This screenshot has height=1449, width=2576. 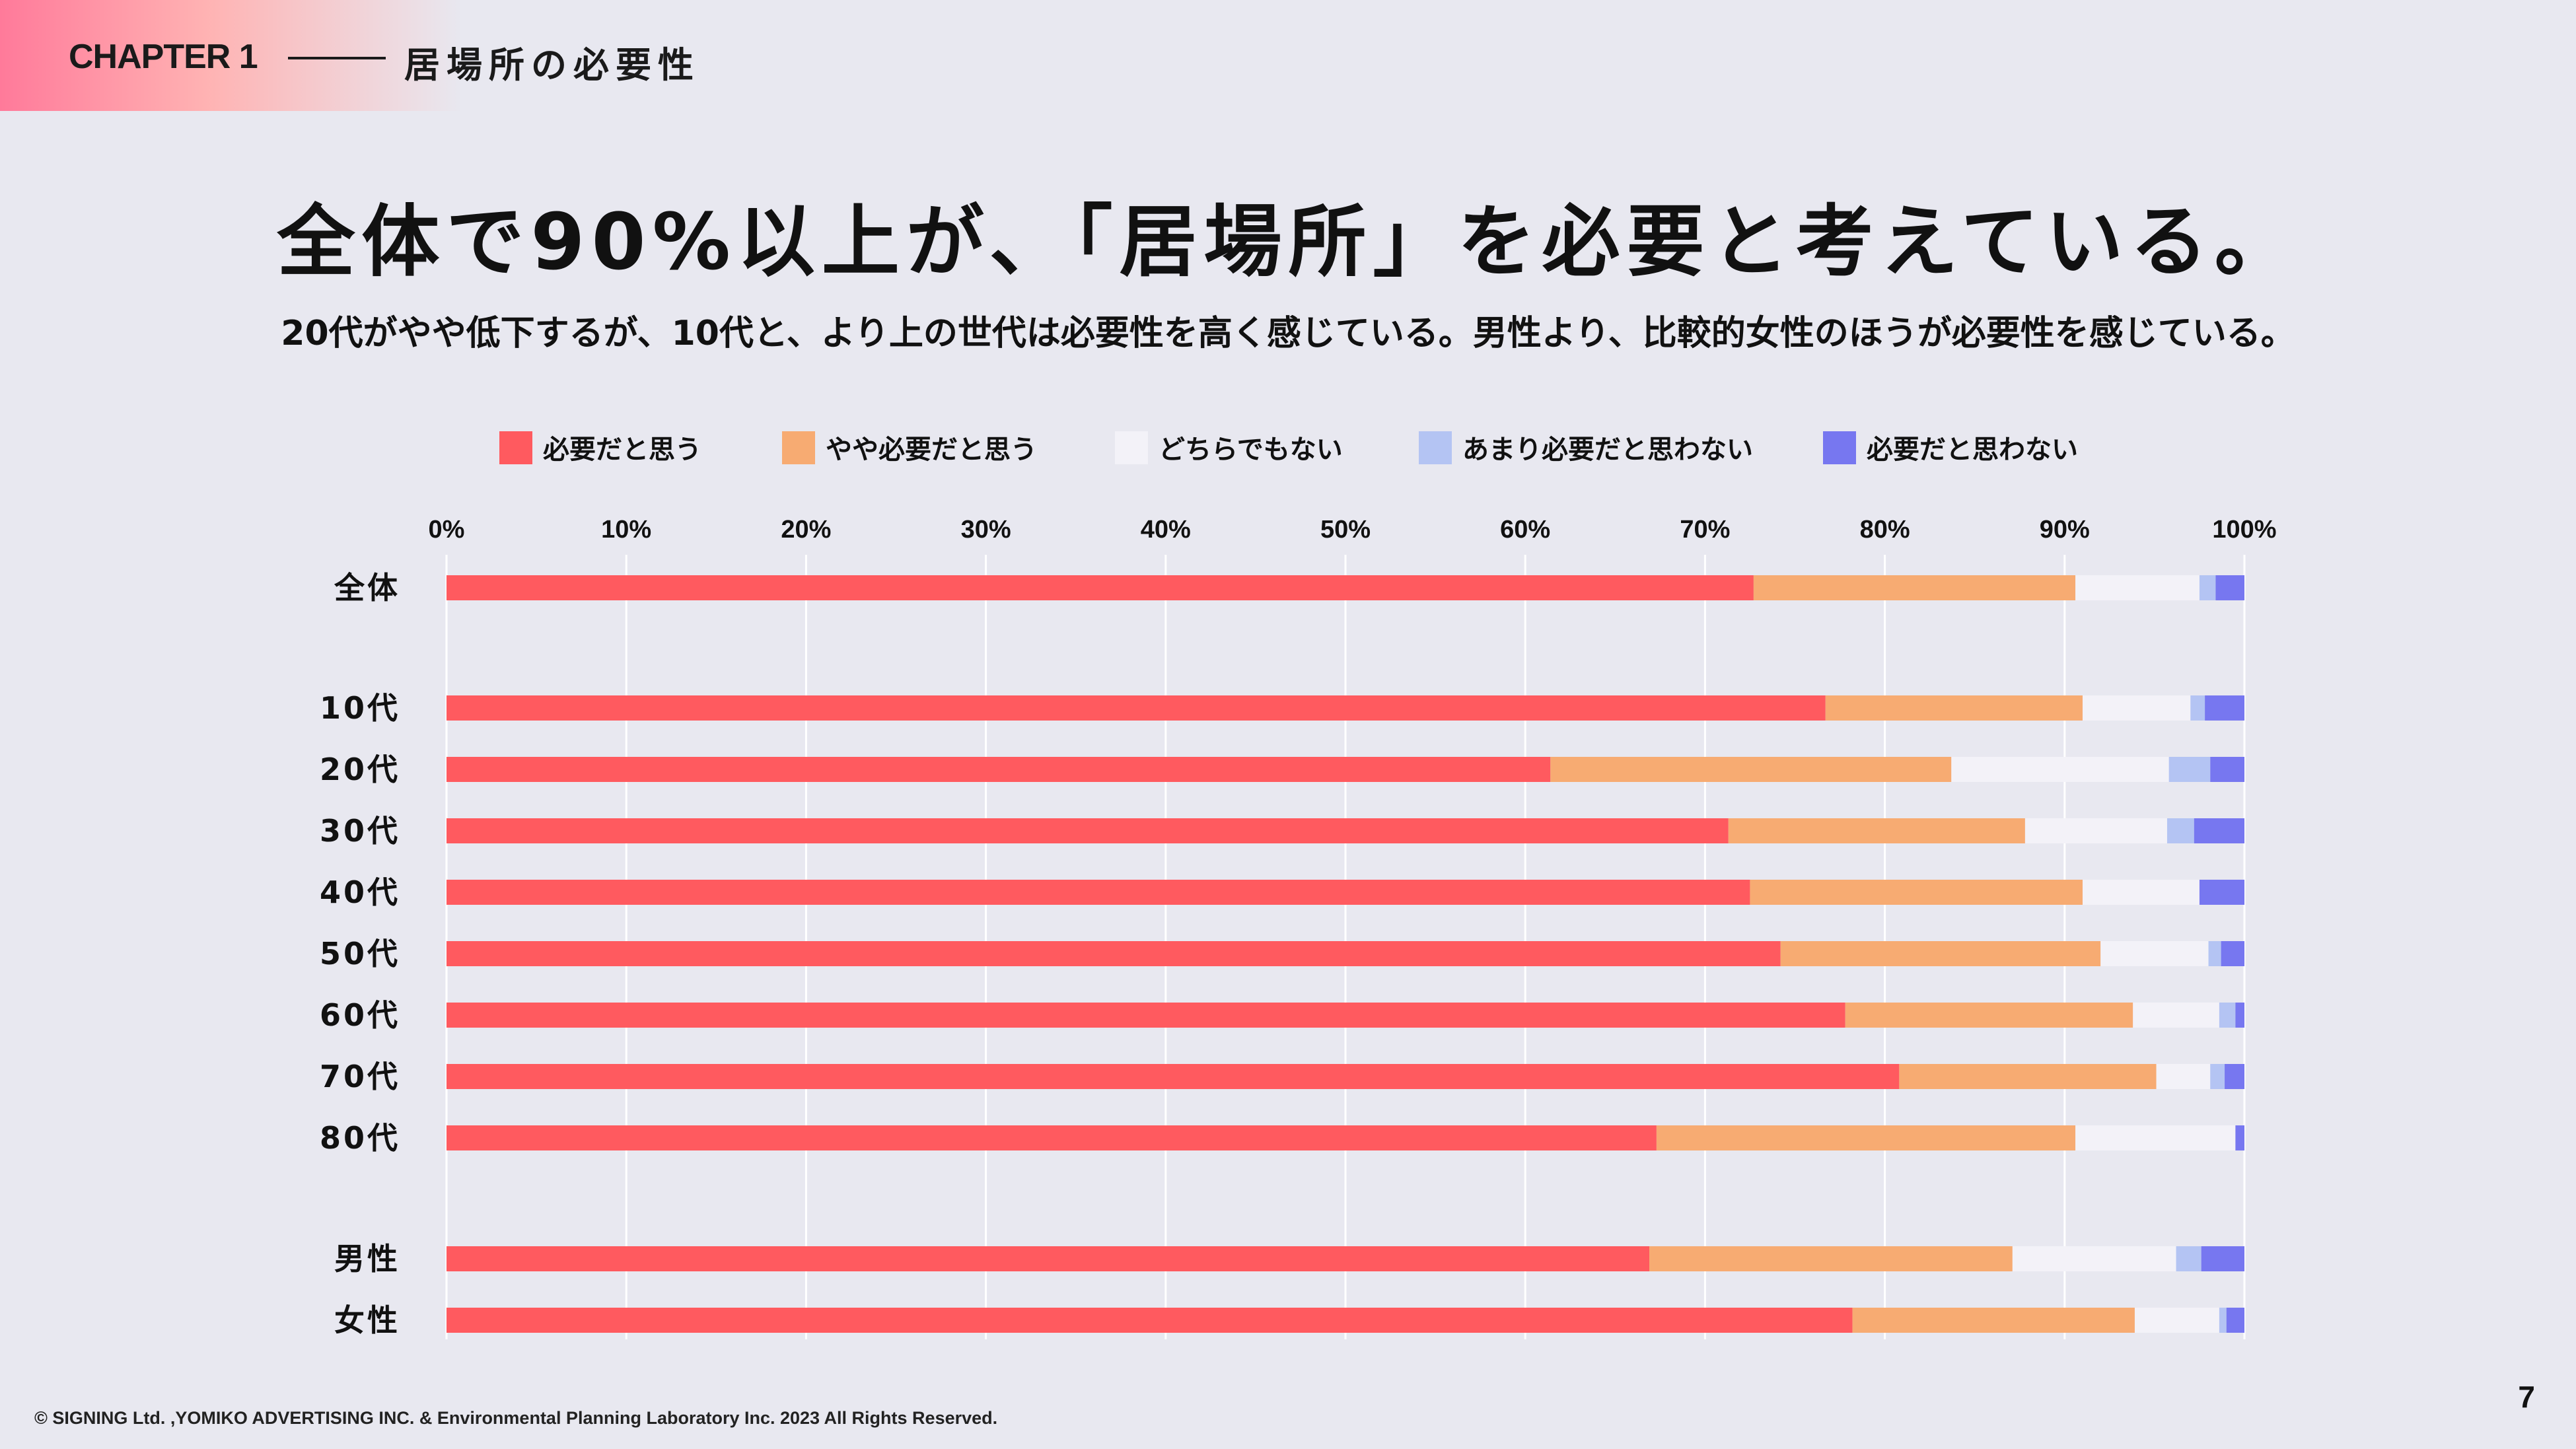 I want to click on x-tick-label: 30%, so click(x=986, y=530).